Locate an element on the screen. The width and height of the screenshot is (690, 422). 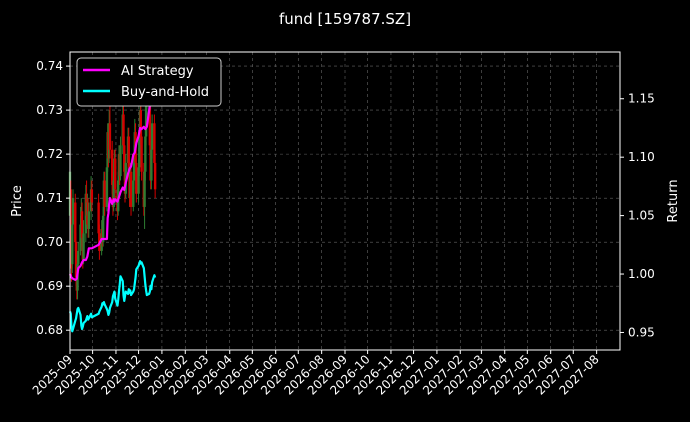
y-axis-right-label: Return is located at coordinates (673, 200).